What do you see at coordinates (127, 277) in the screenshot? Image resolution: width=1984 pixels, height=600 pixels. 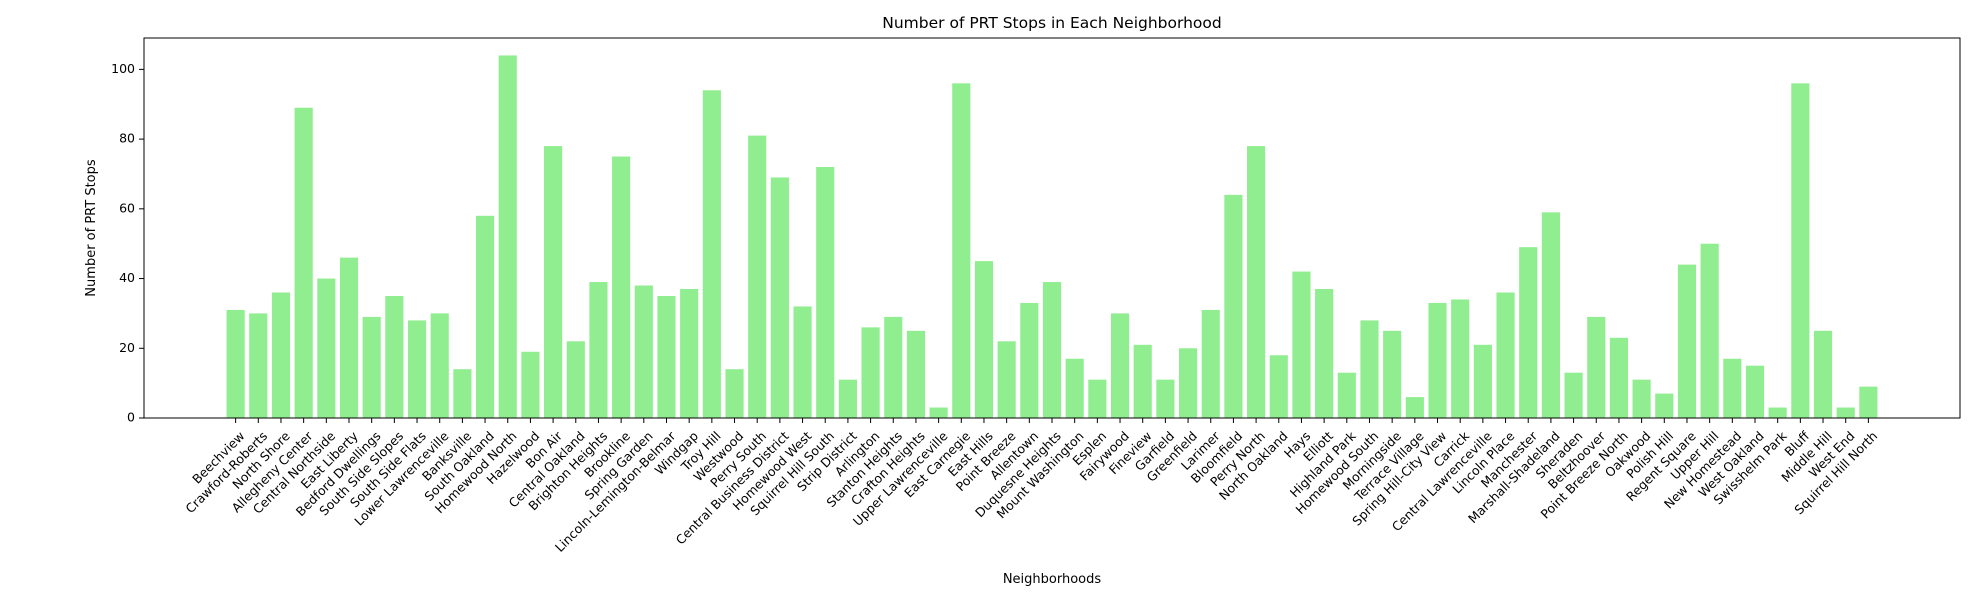 I see `y-tick-label: 40` at bounding box center [127, 277].